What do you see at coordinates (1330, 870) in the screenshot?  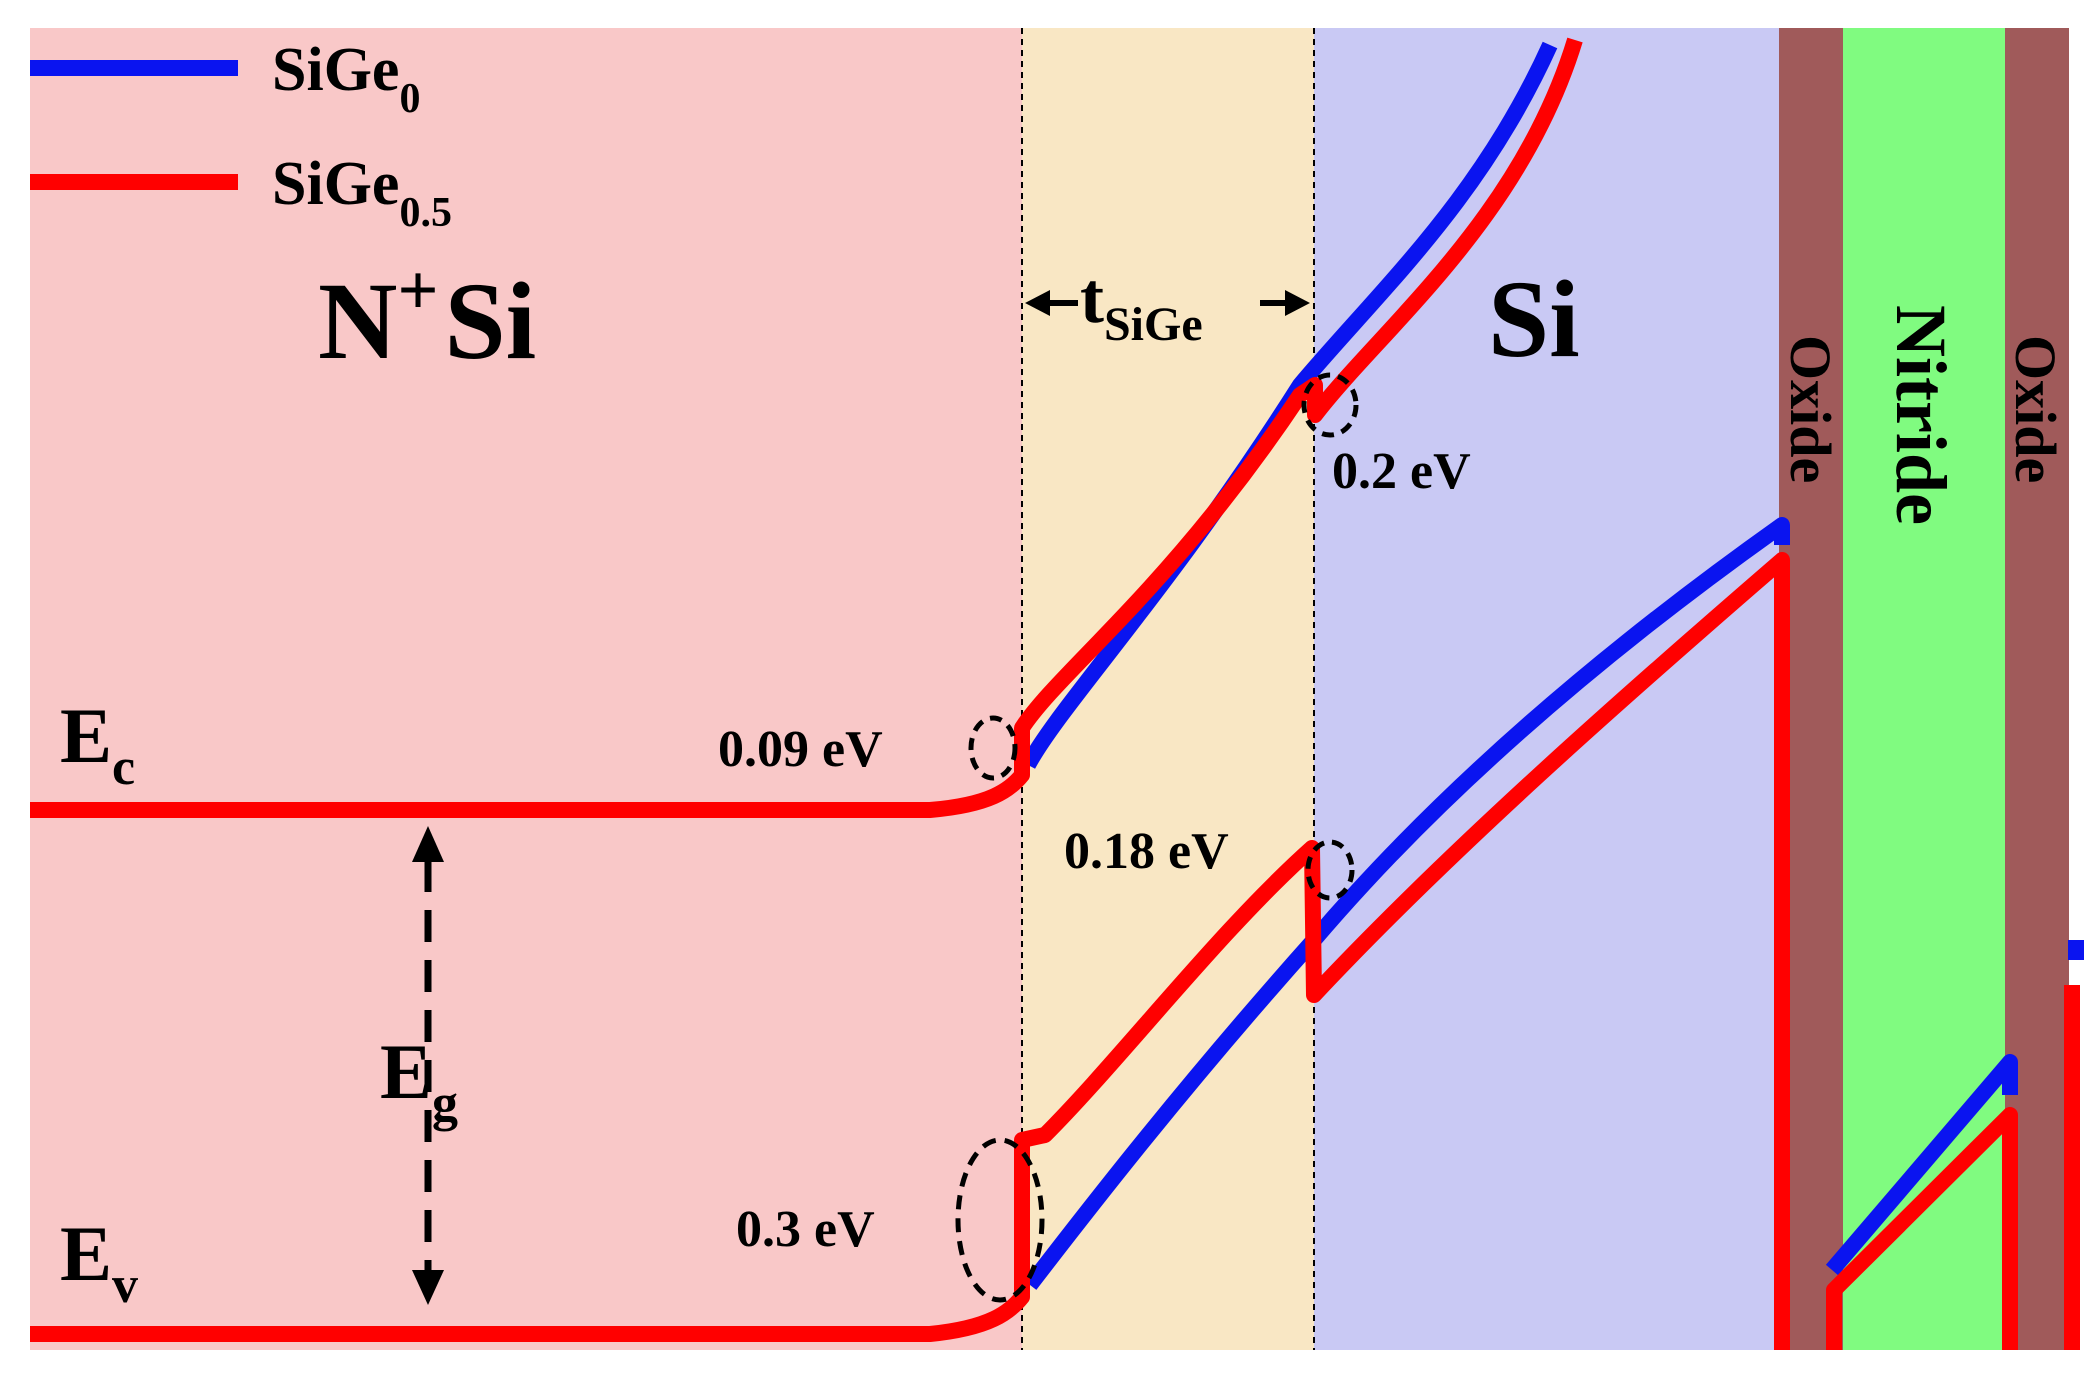 I see `ev-back-offset-marker` at bounding box center [1330, 870].